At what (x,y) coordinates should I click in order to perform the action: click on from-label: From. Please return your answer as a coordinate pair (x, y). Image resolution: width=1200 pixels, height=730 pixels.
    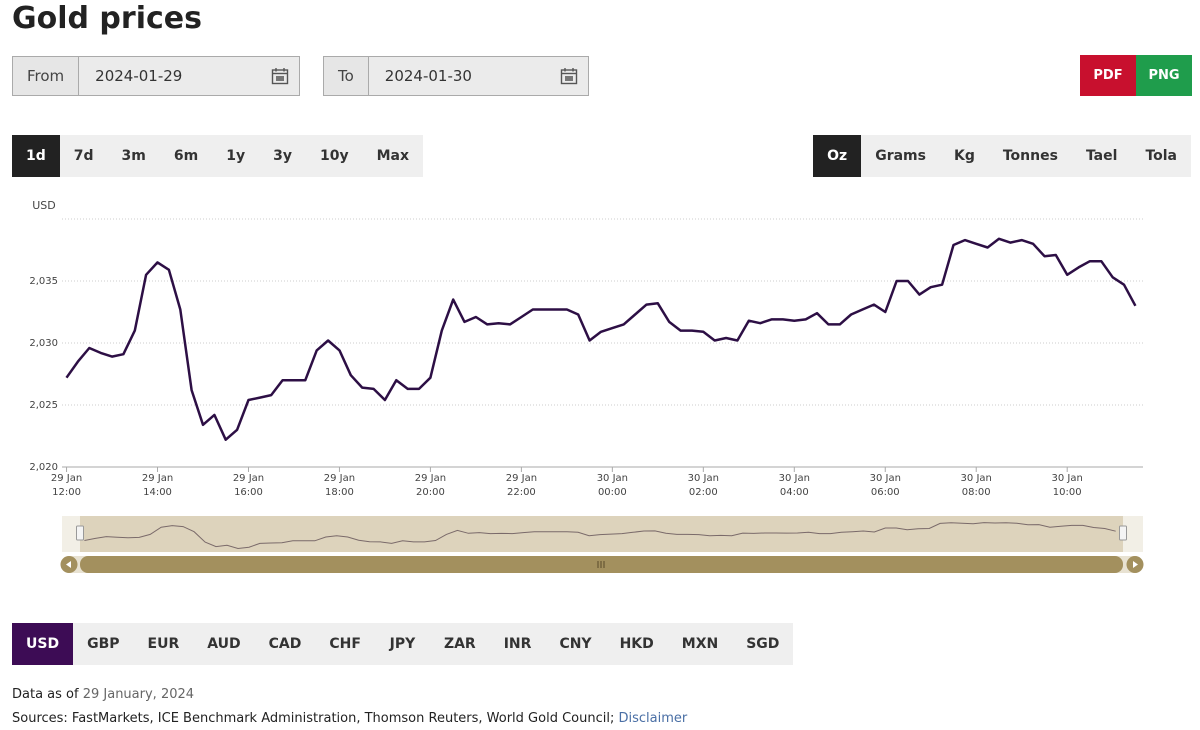
    Looking at the image, I should click on (46, 76).